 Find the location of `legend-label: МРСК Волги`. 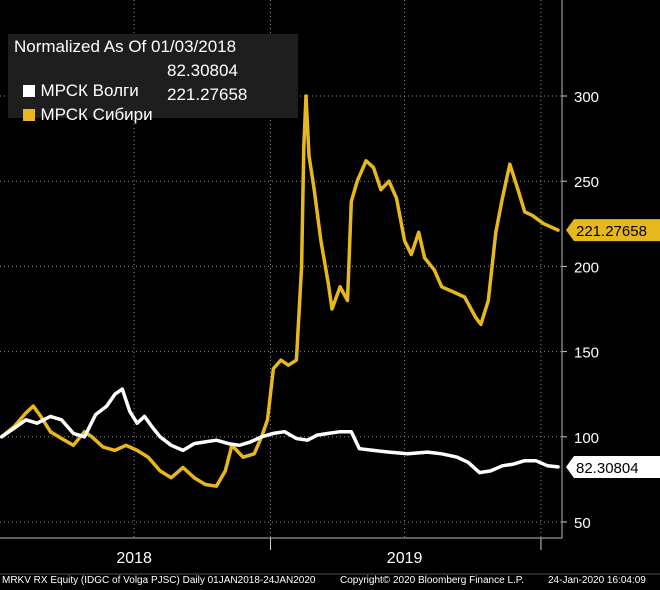

legend-label: МРСК Волги is located at coordinates (89, 90).